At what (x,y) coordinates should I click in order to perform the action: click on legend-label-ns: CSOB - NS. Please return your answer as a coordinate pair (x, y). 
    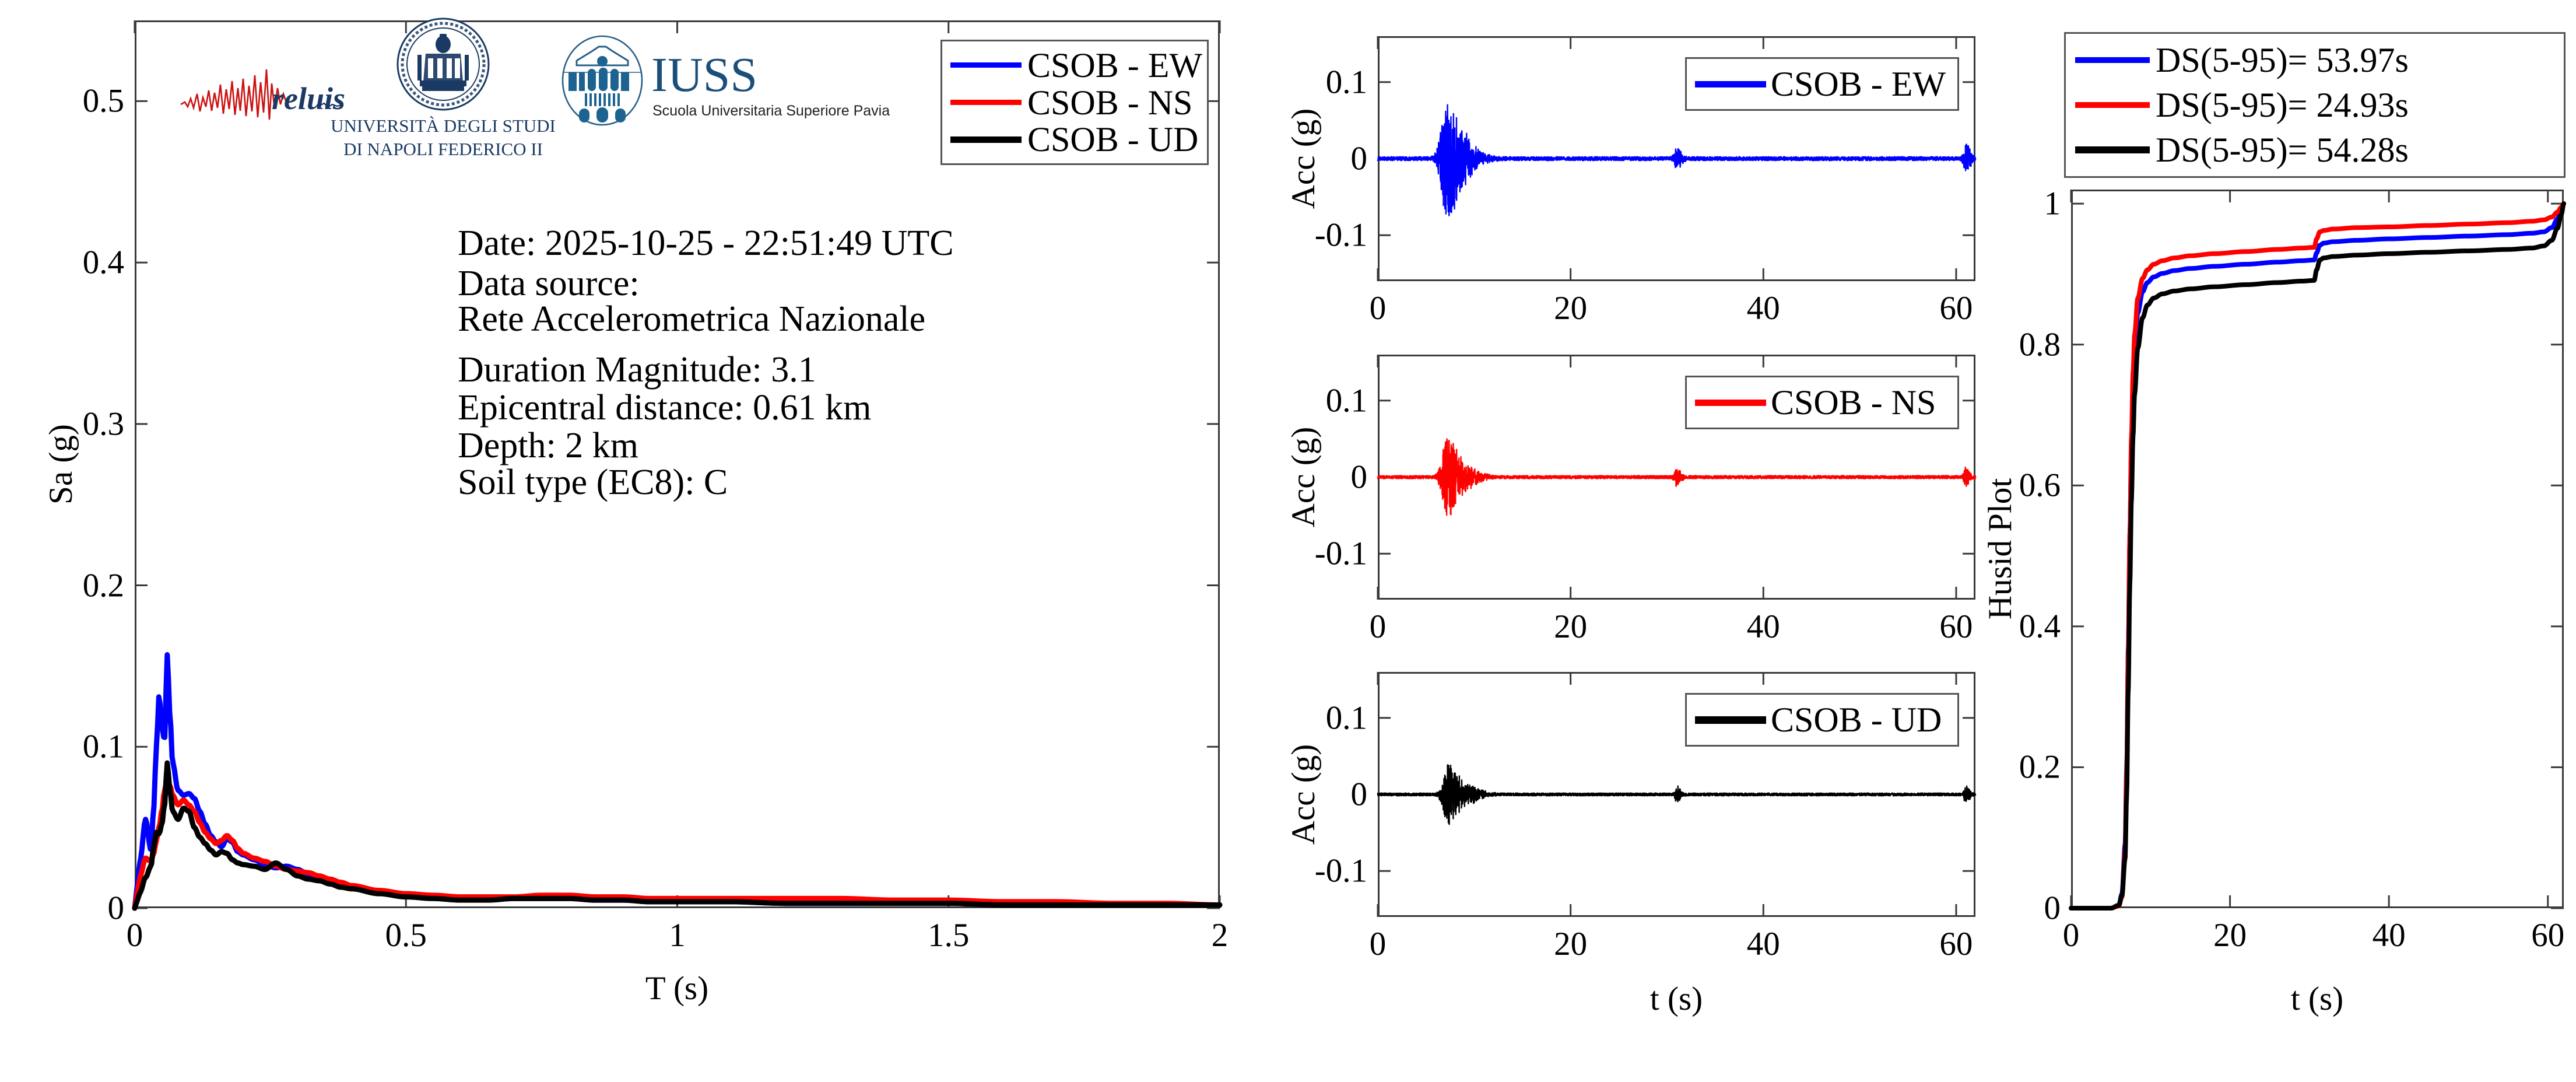
    Looking at the image, I should click on (1110, 102).